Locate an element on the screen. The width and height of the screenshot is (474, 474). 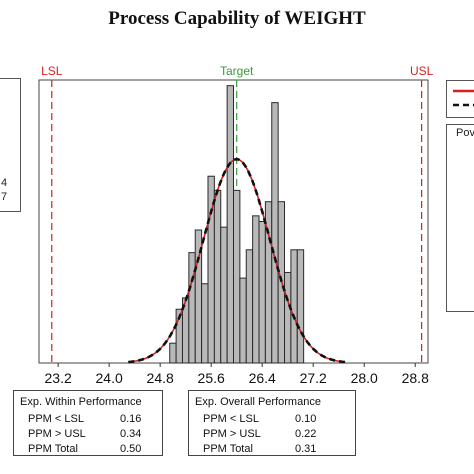
x-tick-label: 28.8 is located at coordinates (415, 378).